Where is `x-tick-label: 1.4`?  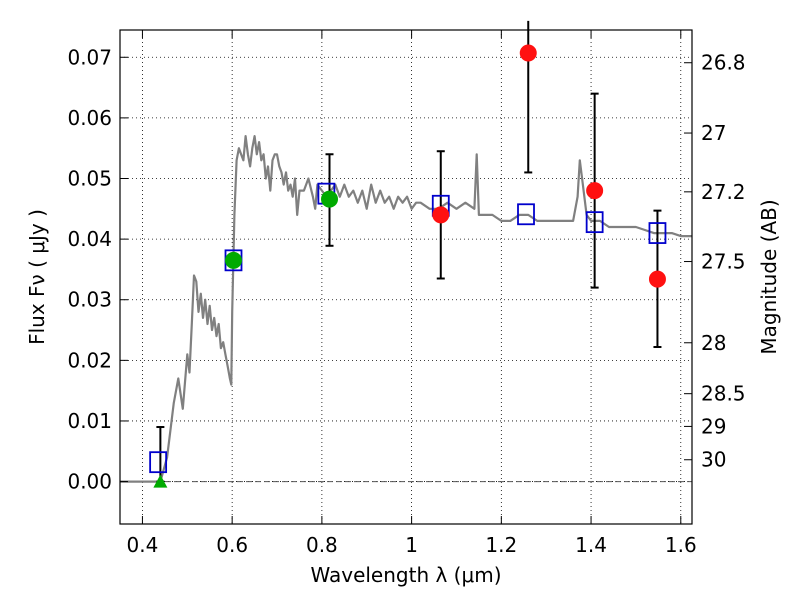
x-tick-label: 1.4 is located at coordinates (591, 545).